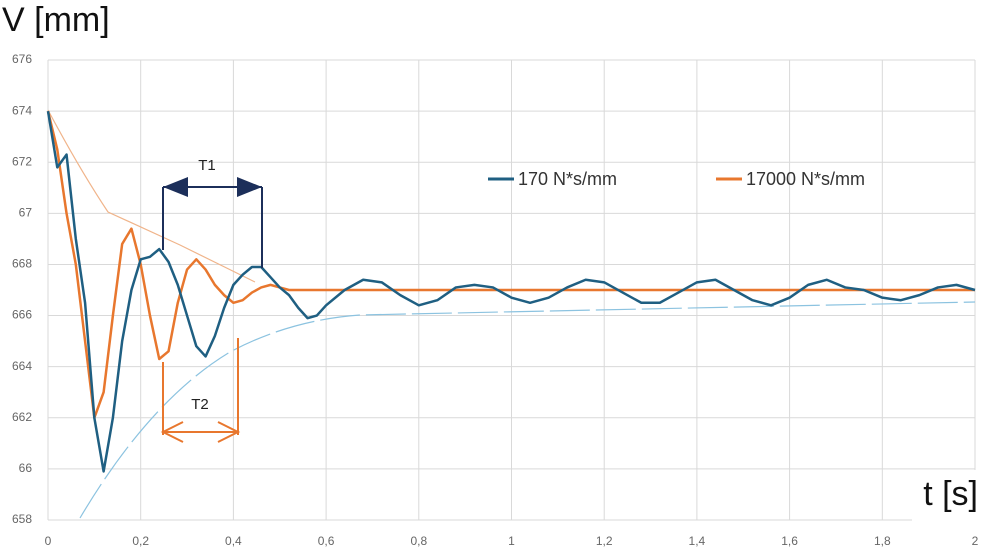 The width and height of the screenshot is (982, 553). Describe the element at coordinates (805, 179) in the screenshot. I see `legend-label: 17000 N*s/mm` at that location.